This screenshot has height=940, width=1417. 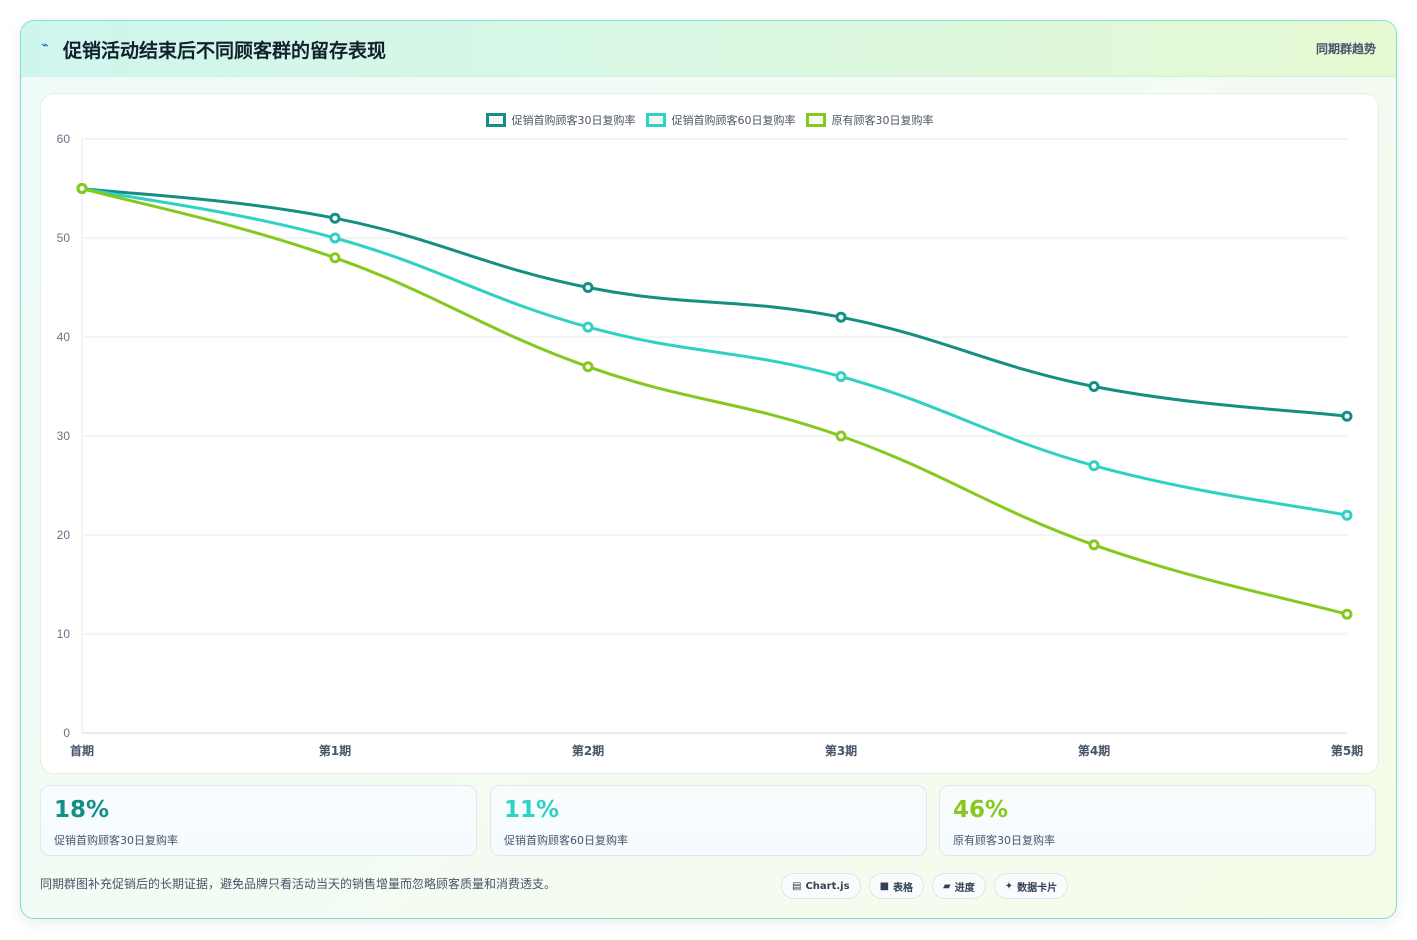 I want to click on table-icon: ■, so click(x=884, y=886).